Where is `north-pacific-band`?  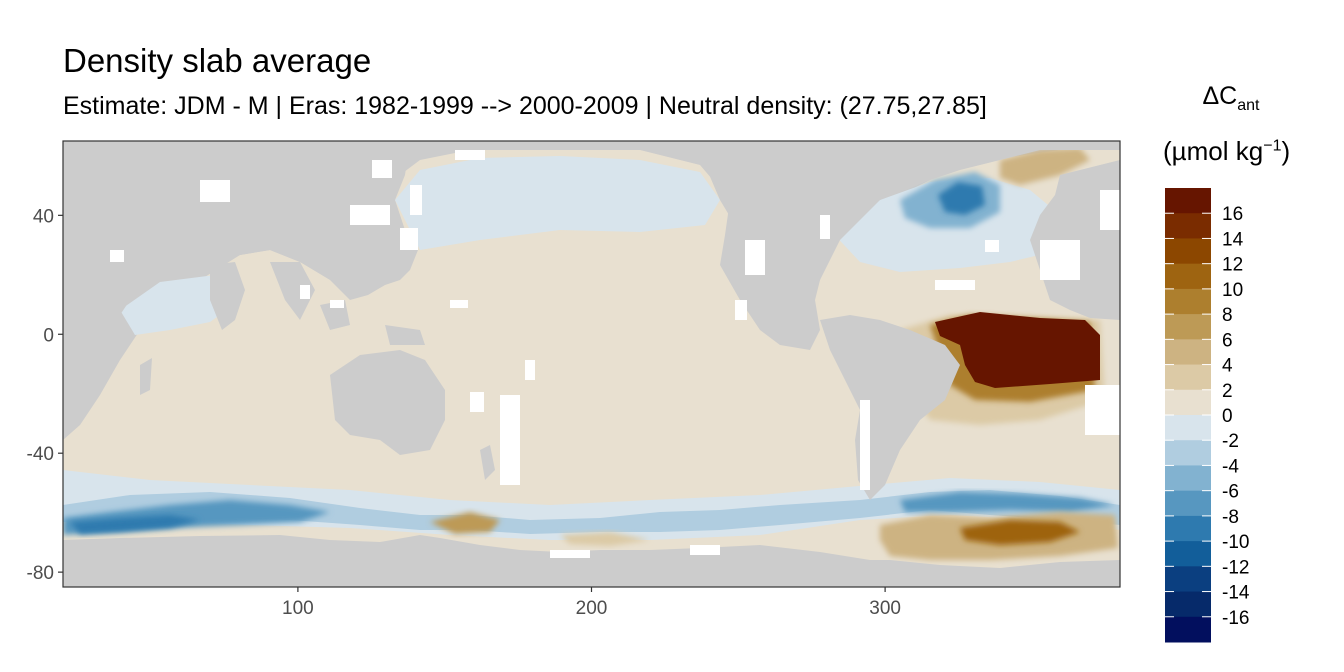 north-pacific-band is located at coordinates (557, 203).